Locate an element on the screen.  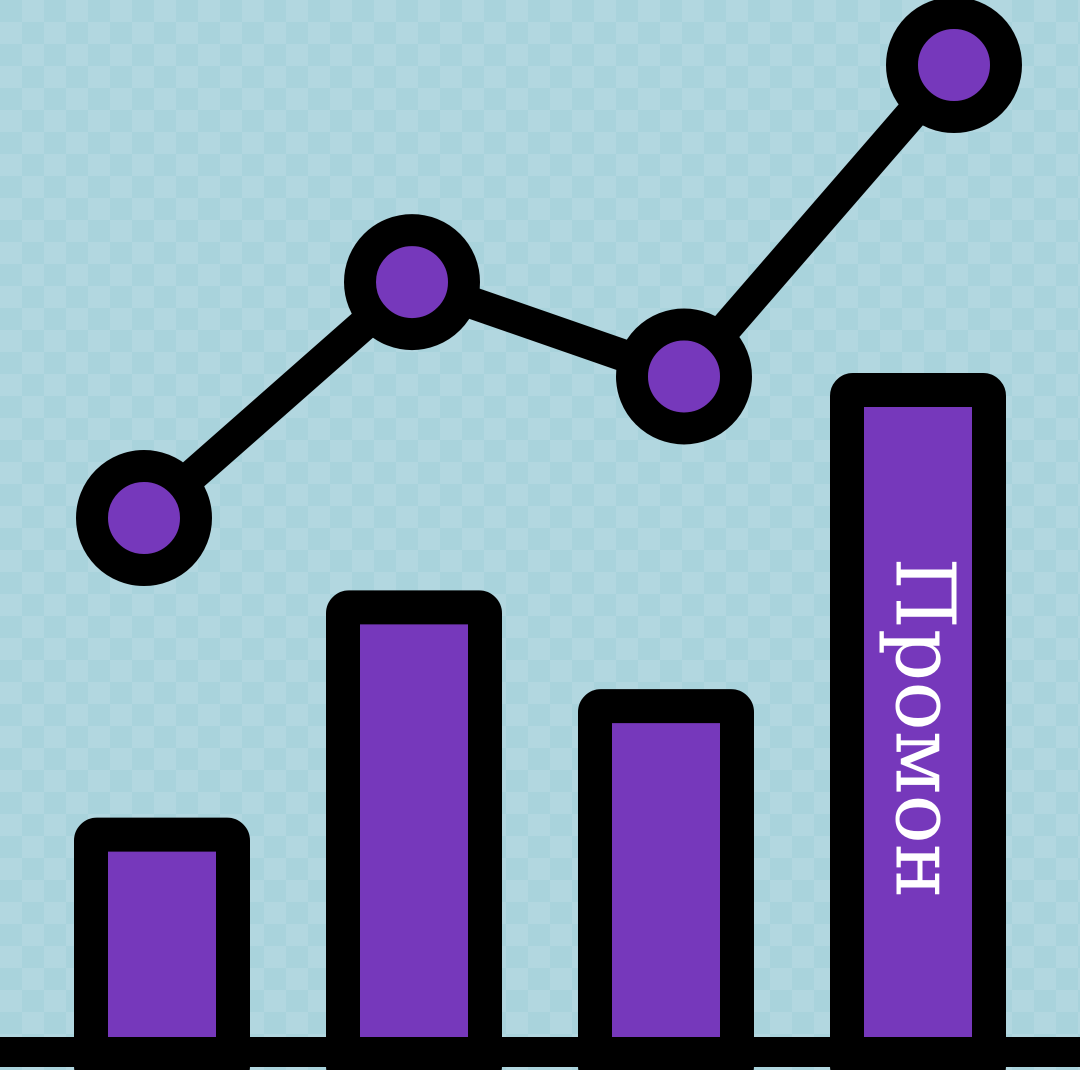
annotation-layer: Промон is located at coordinates (924, 727).